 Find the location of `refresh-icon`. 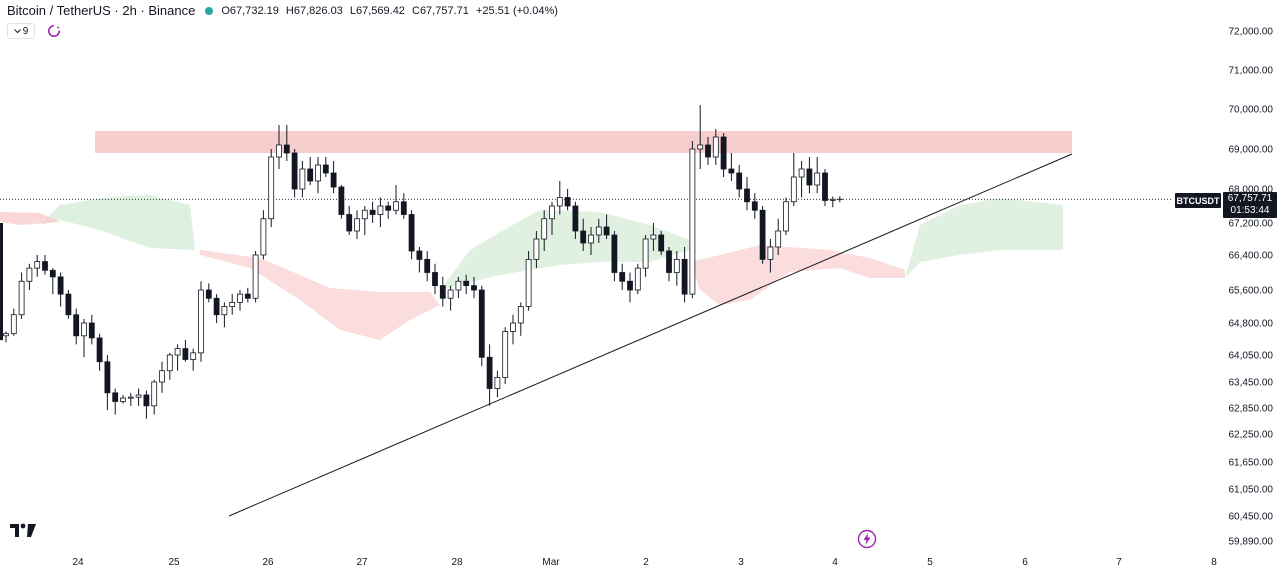

refresh-icon is located at coordinates (54, 31).